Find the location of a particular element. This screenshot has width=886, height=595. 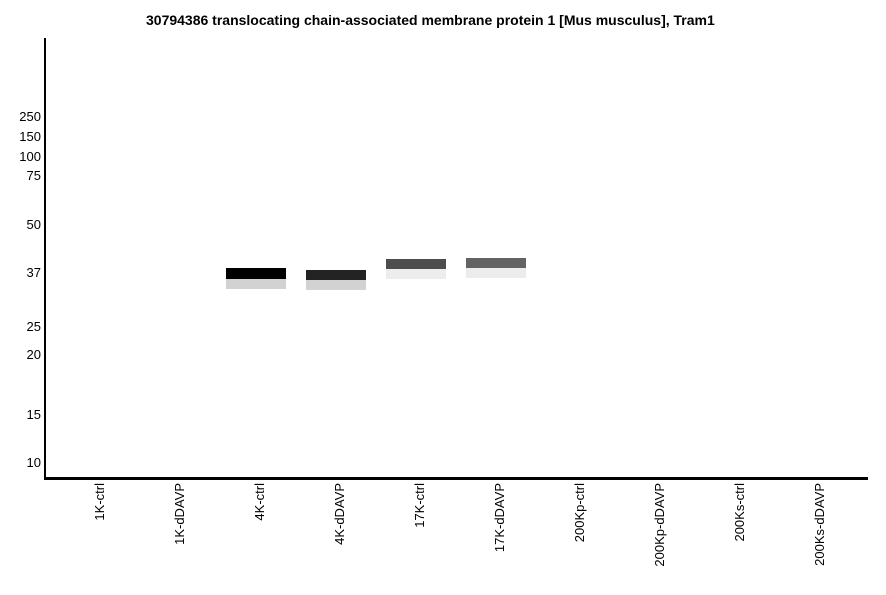

y-tick-label: 37 is located at coordinates (33, 272).